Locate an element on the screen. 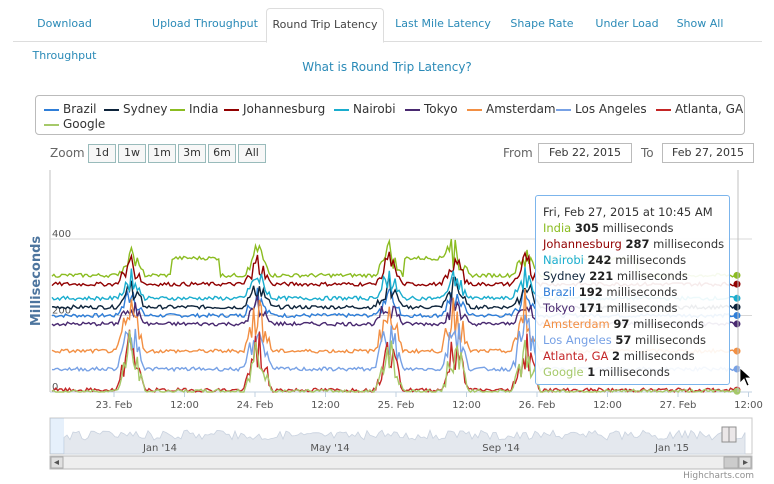 The image size is (774, 484). tooltip-row: Google 1 milliseconds is located at coordinates (606, 372).